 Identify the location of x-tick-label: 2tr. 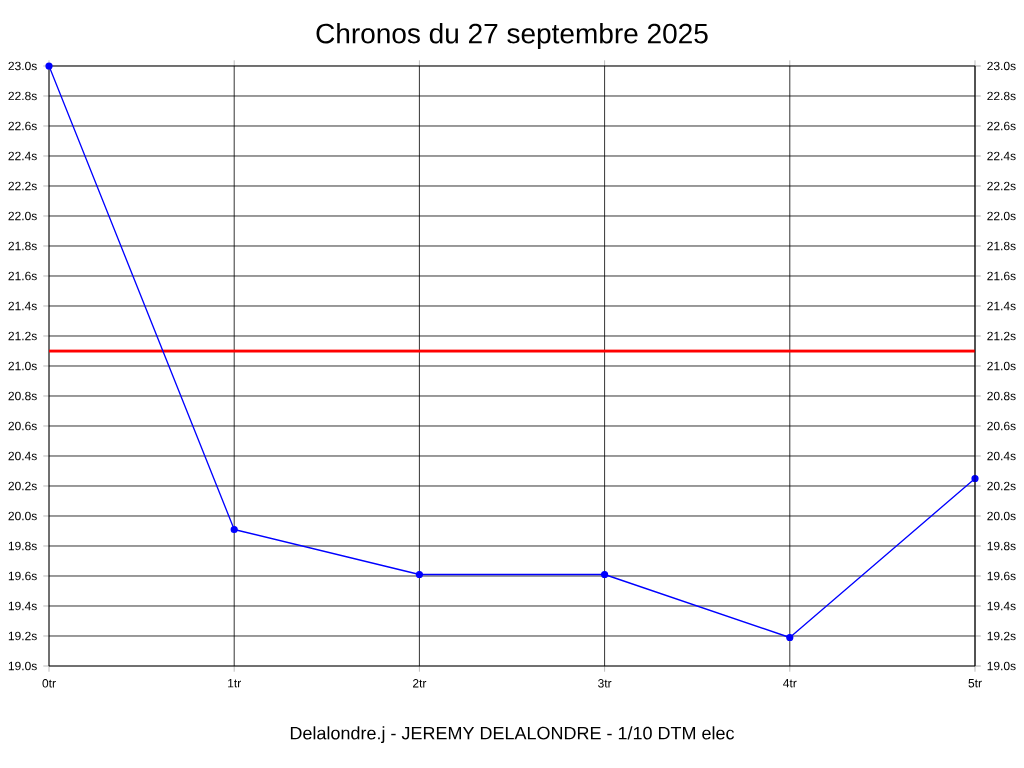
(420, 683).